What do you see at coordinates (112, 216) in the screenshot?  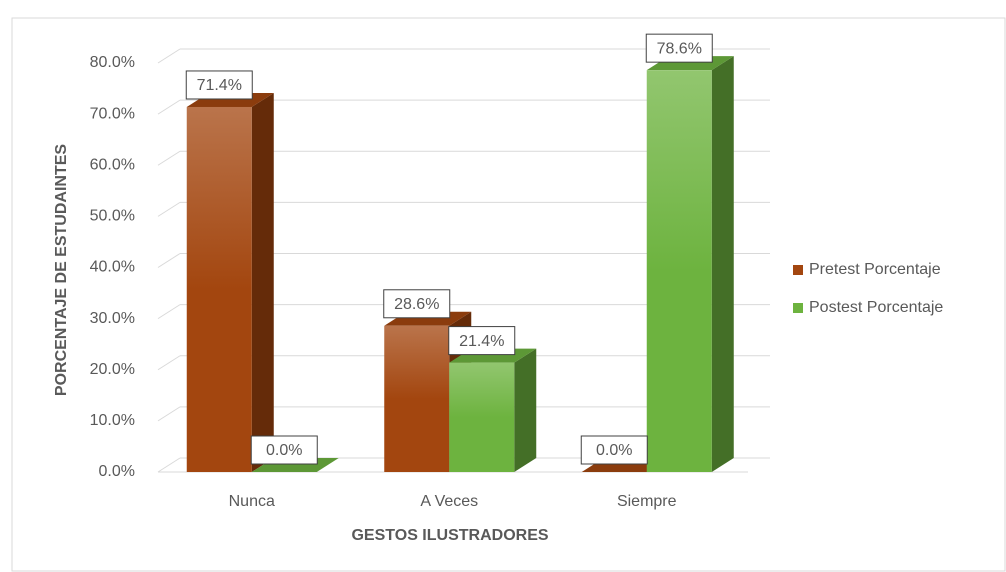 I see `y-tick-label: 50.0%` at bounding box center [112, 216].